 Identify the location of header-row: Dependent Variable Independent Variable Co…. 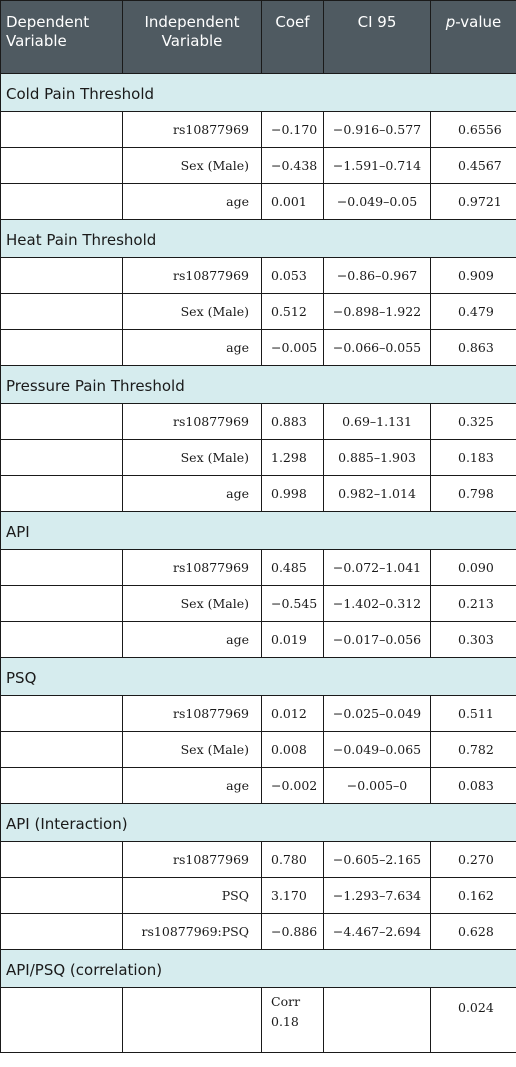
(258, 37).